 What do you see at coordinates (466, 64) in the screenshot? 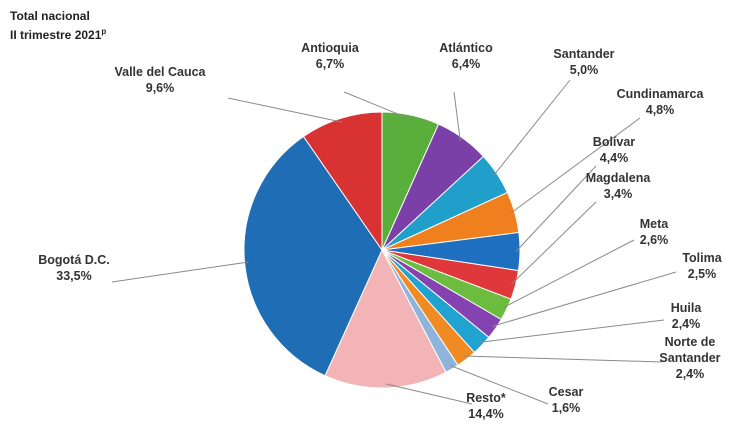
I see `slice-value-label: 6,4%` at bounding box center [466, 64].